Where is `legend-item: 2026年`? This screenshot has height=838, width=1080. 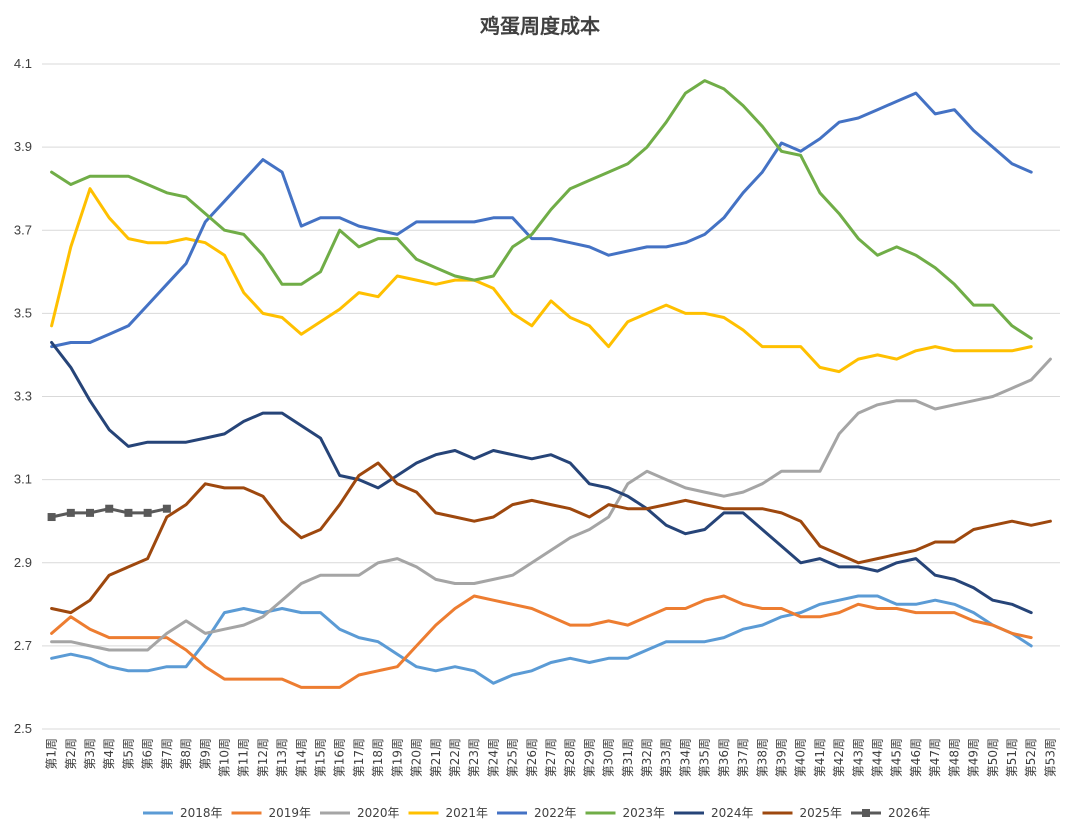 legend-item: 2026年 is located at coordinates (891, 813).